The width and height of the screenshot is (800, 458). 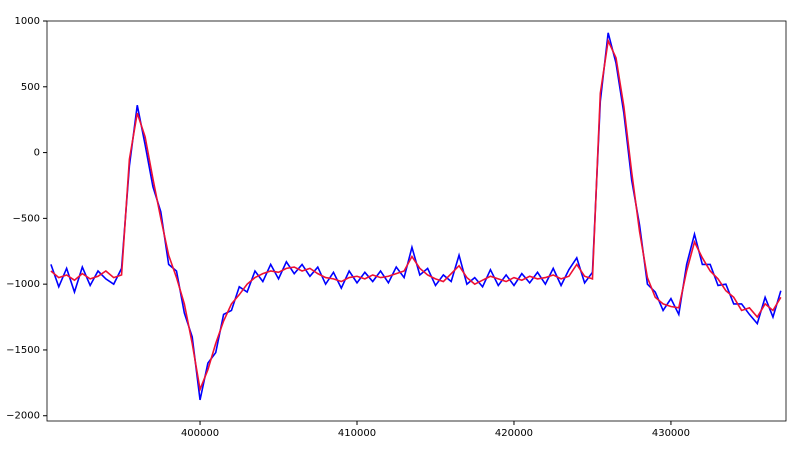 What do you see at coordinates (200, 433) in the screenshot?
I see `x-tick-label: 400000` at bounding box center [200, 433].